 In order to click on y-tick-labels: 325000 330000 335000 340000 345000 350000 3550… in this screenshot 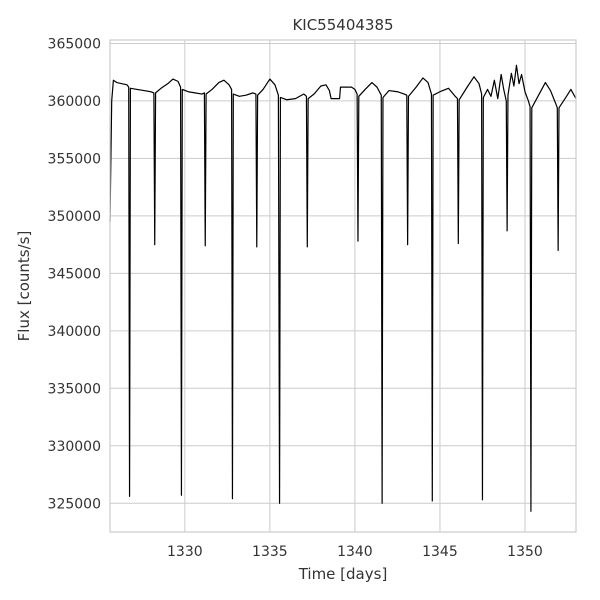, I will do `click(74, 274)`.